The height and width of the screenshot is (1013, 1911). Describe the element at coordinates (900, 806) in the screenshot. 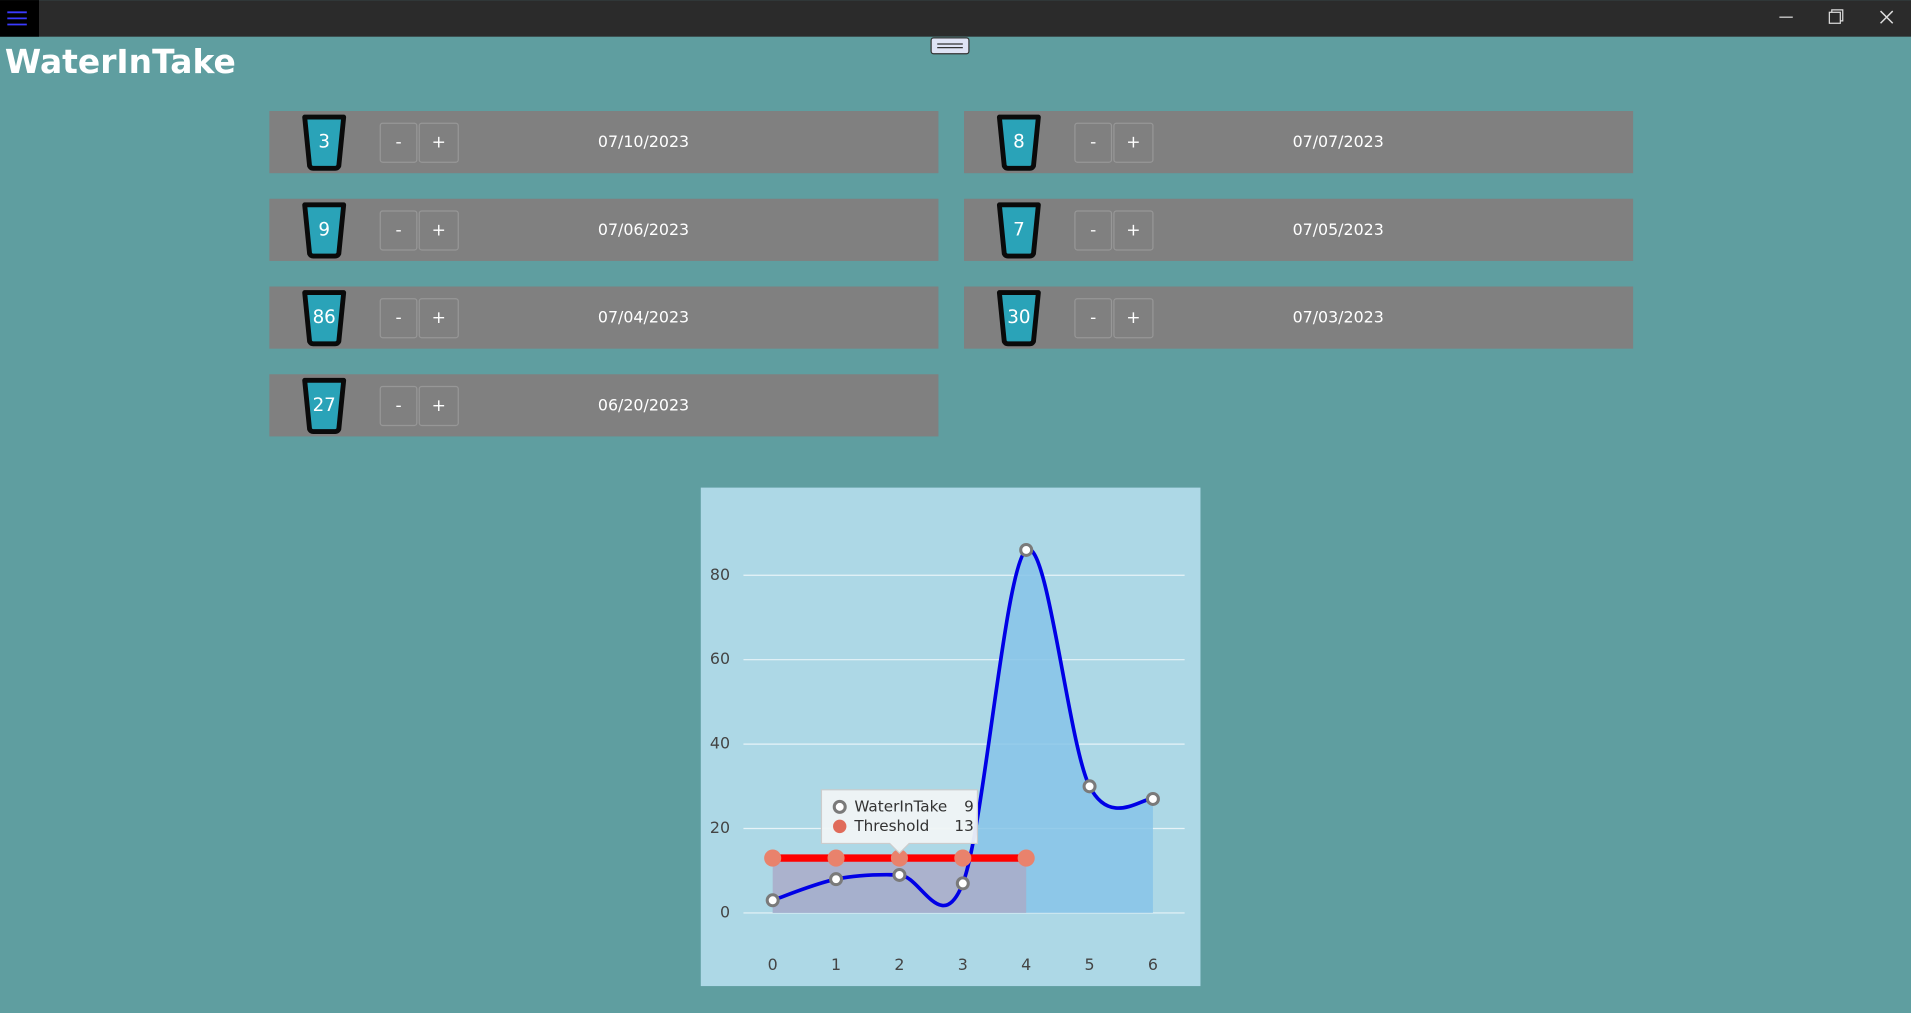

I see `tooltip-series-name: WaterInTake` at that location.